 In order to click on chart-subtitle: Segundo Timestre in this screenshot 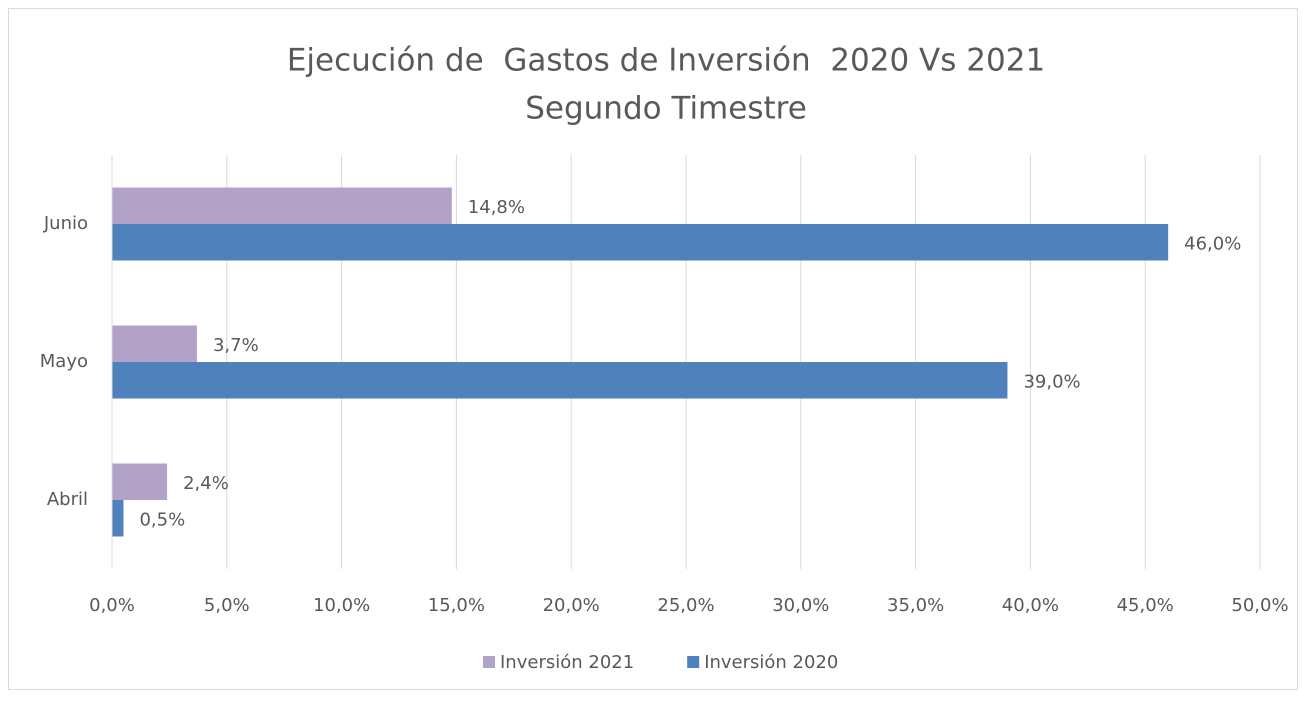, I will do `click(666, 109)`.